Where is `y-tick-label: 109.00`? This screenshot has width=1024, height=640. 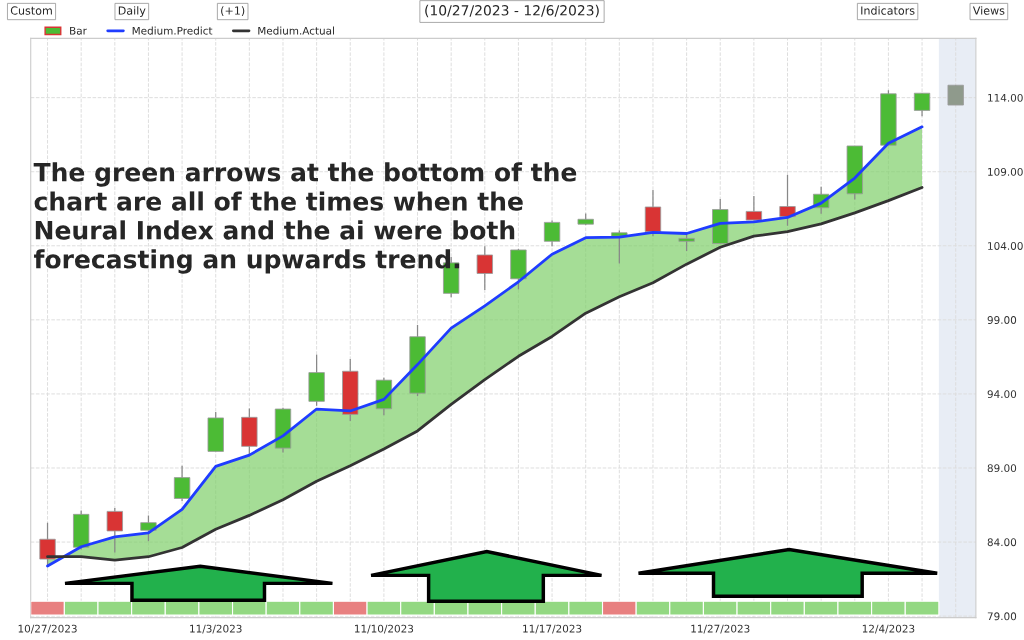
y-tick-label: 109.00 is located at coordinates (1005, 171).